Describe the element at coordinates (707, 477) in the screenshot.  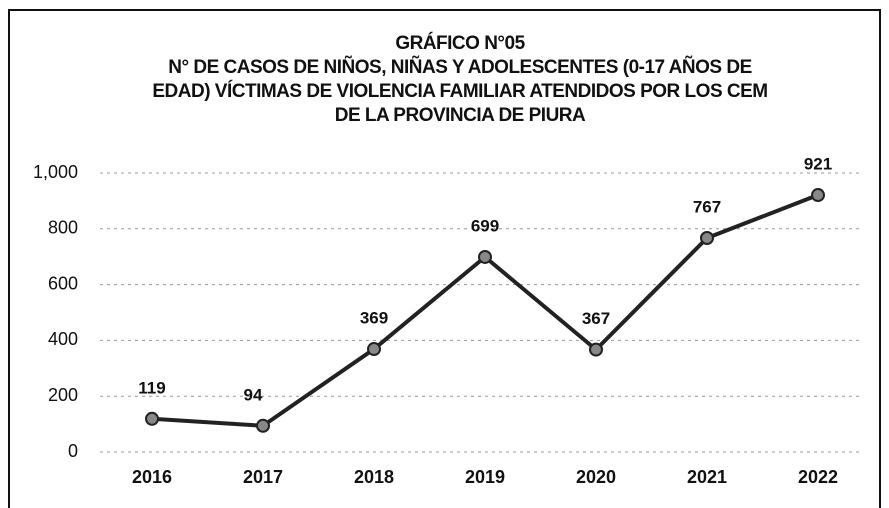
I see `x-tick-label: 2021` at that location.